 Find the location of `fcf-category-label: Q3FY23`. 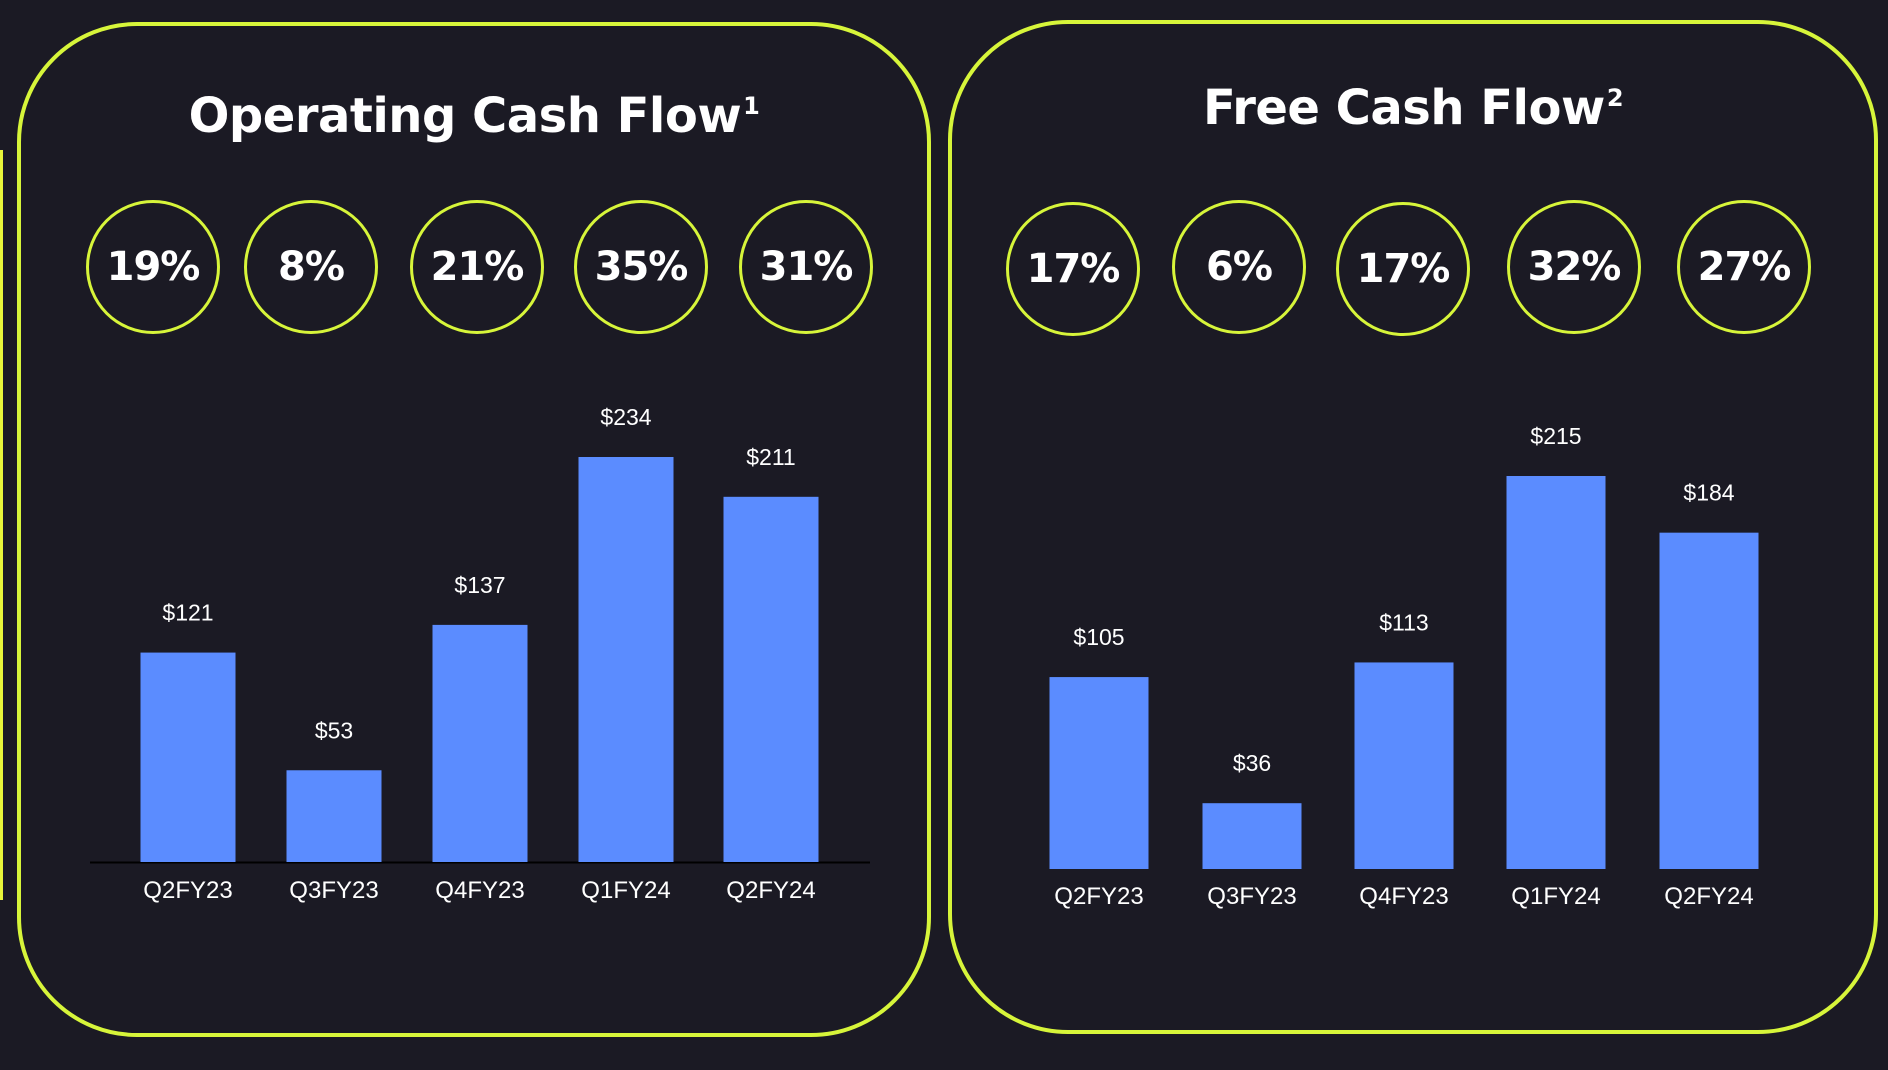

fcf-category-label: Q3FY23 is located at coordinates (1251, 896).